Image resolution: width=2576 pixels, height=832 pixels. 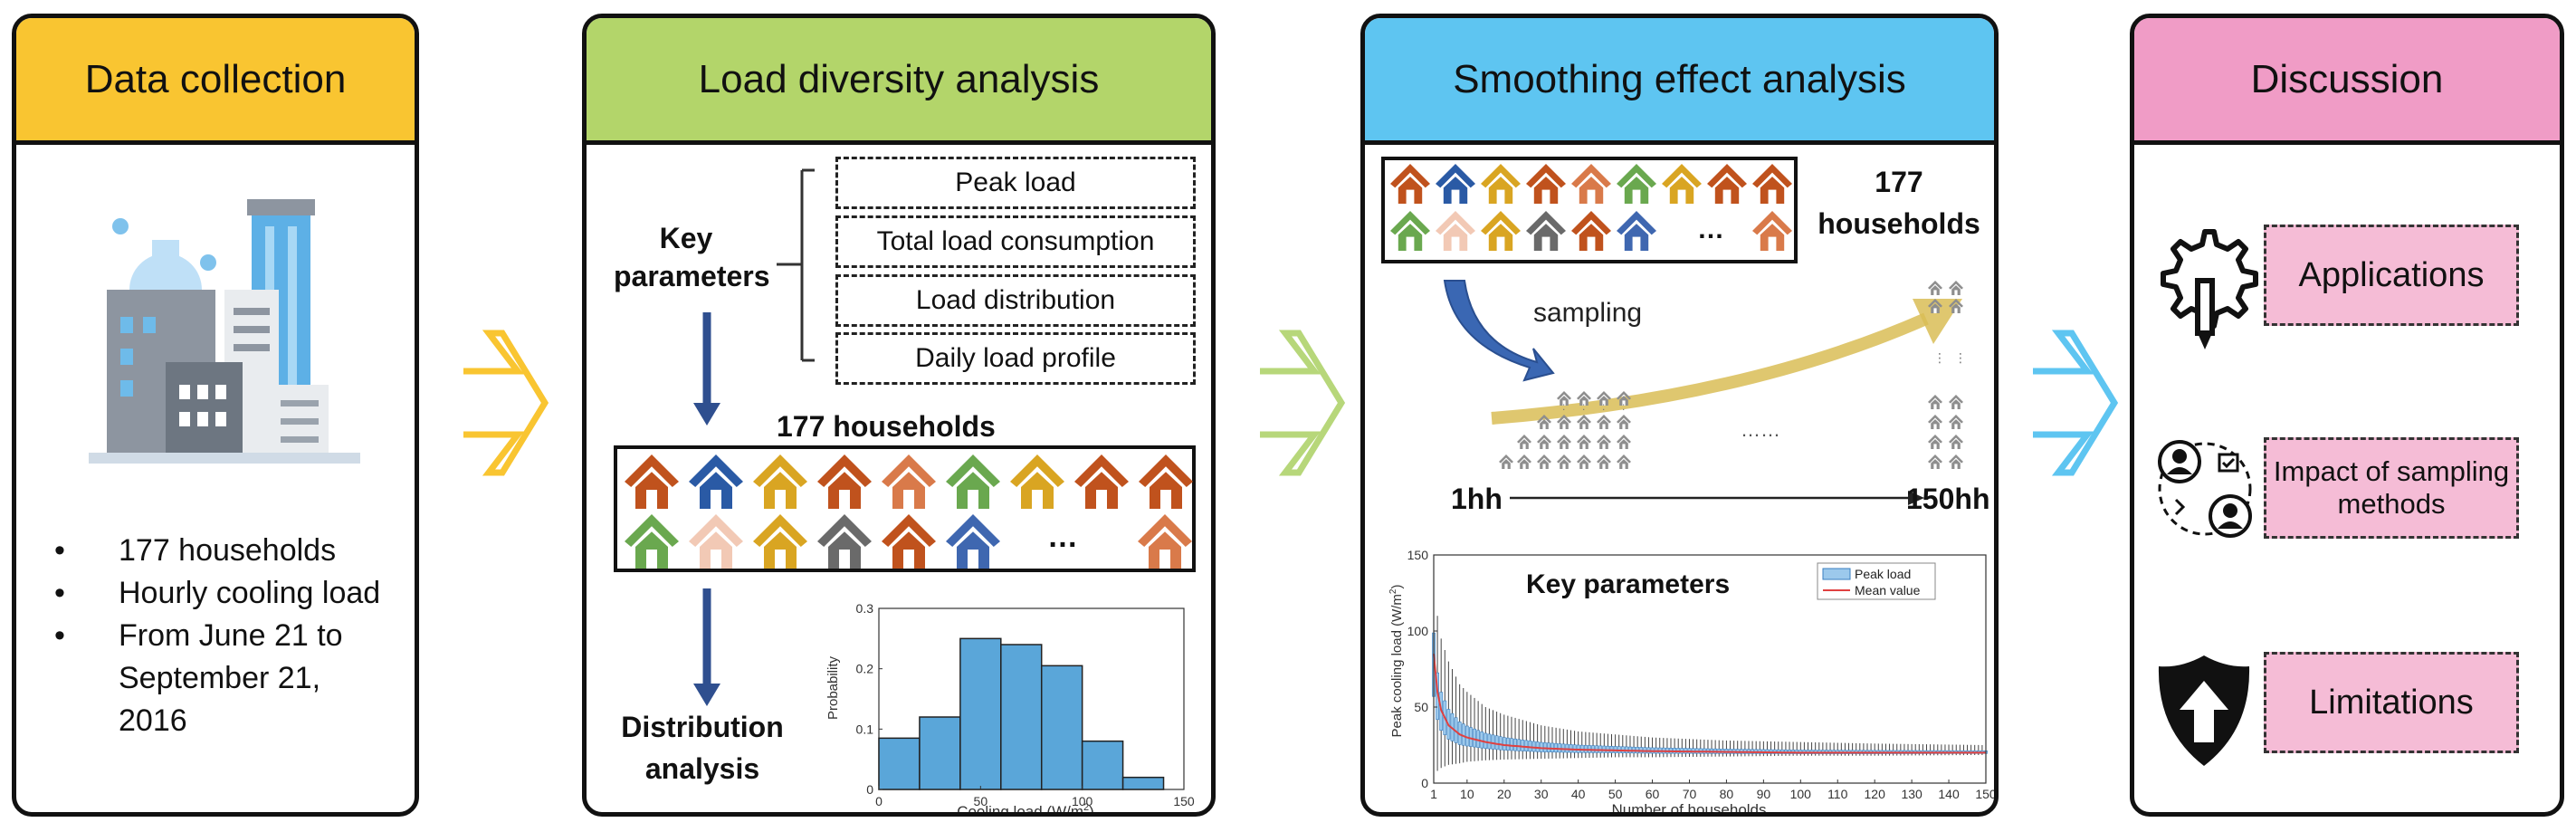 I want to click on applications-box: Applications, so click(x=2391, y=275).